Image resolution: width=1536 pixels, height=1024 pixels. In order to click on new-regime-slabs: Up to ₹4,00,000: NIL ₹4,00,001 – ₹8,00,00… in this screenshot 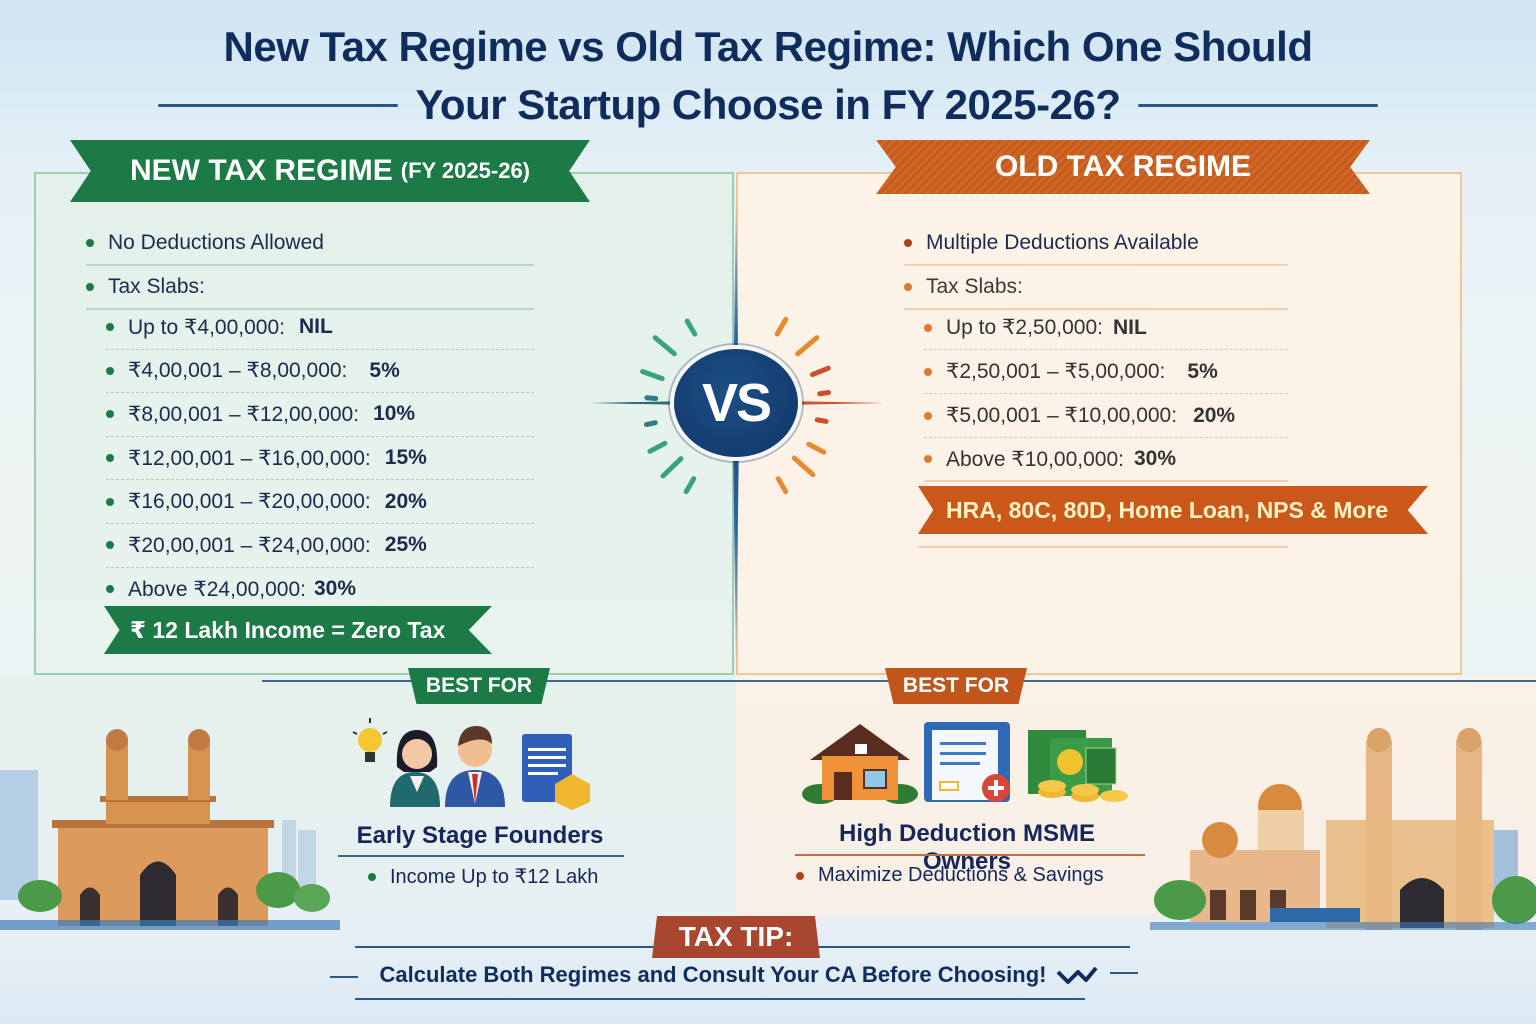, I will do `click(320, 458)`.